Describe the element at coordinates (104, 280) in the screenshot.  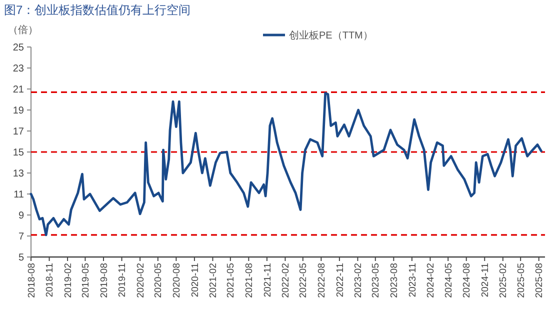
I see `x-tick-label: 2019-08` at that location.